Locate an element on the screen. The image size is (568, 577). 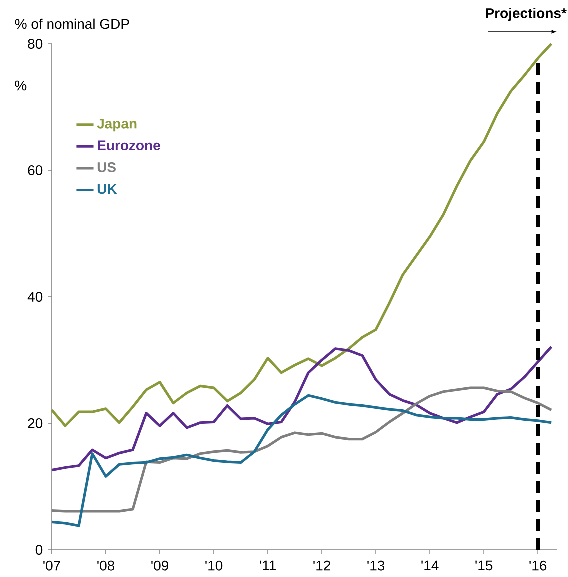
x-tick-label: '13 is located at coordinates (376, 565).